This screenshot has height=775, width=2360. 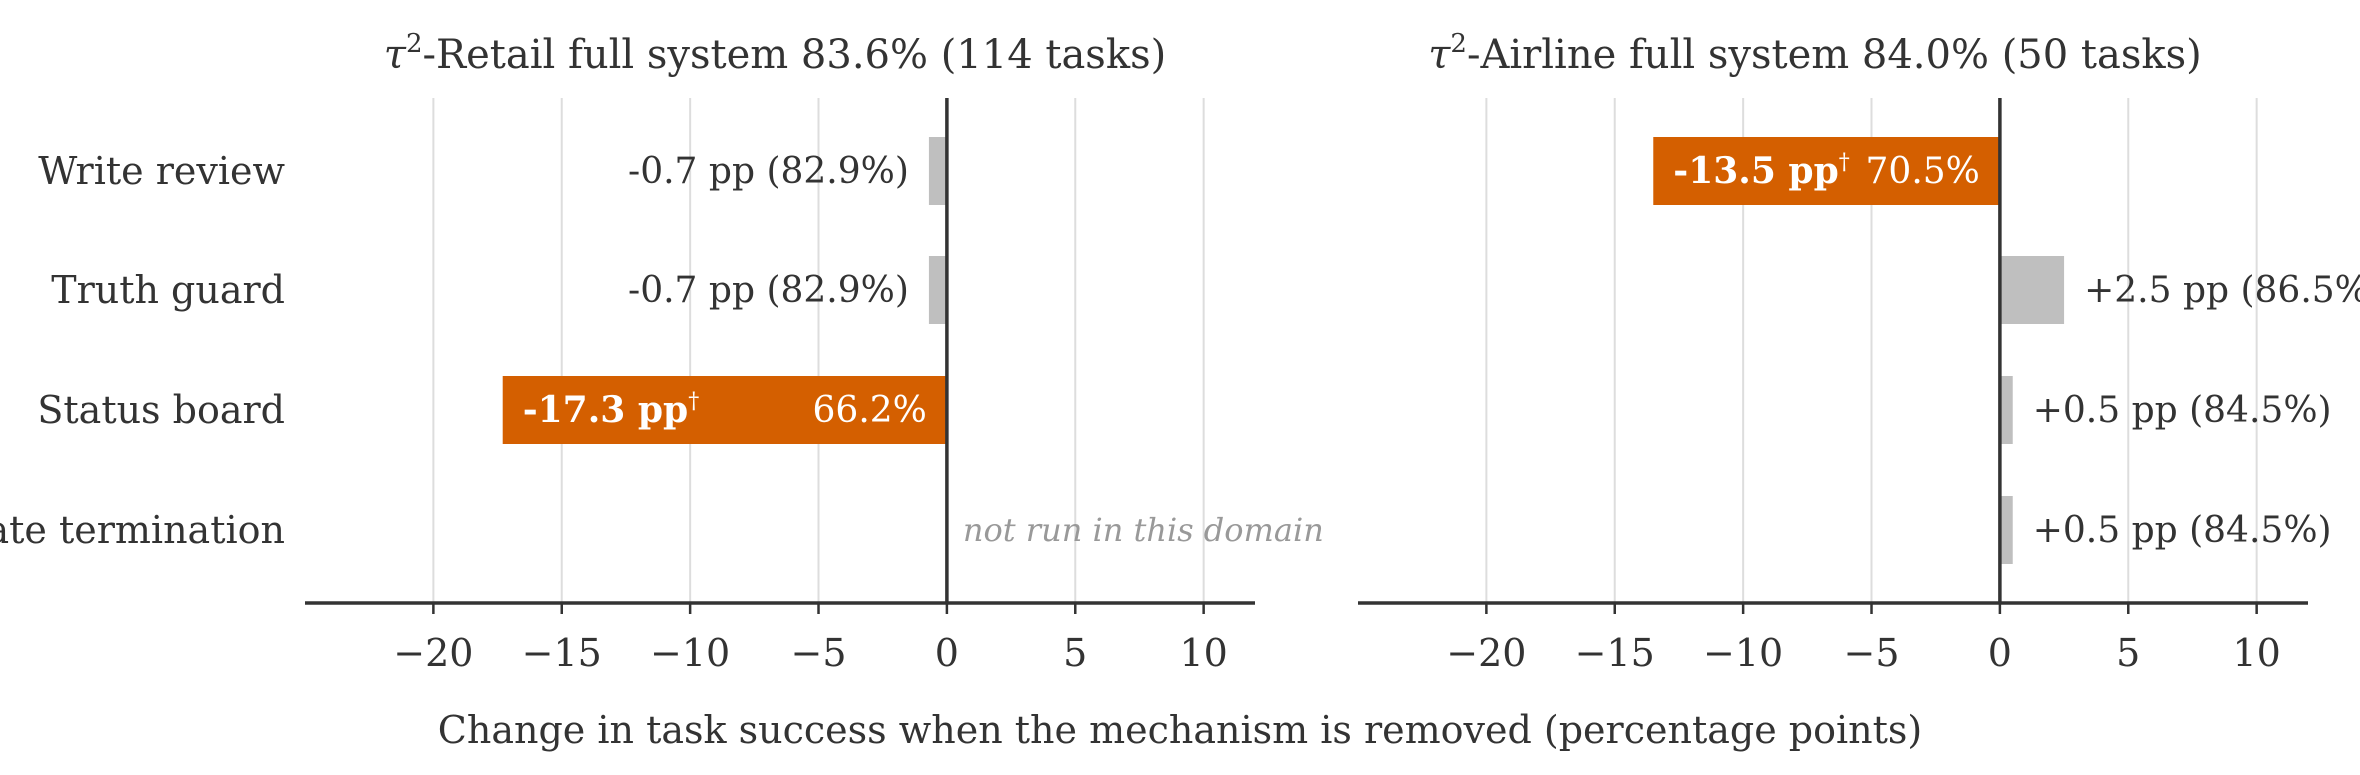 I want to click on not-run-note: not run in this domain, so click(x=1143, y=530).